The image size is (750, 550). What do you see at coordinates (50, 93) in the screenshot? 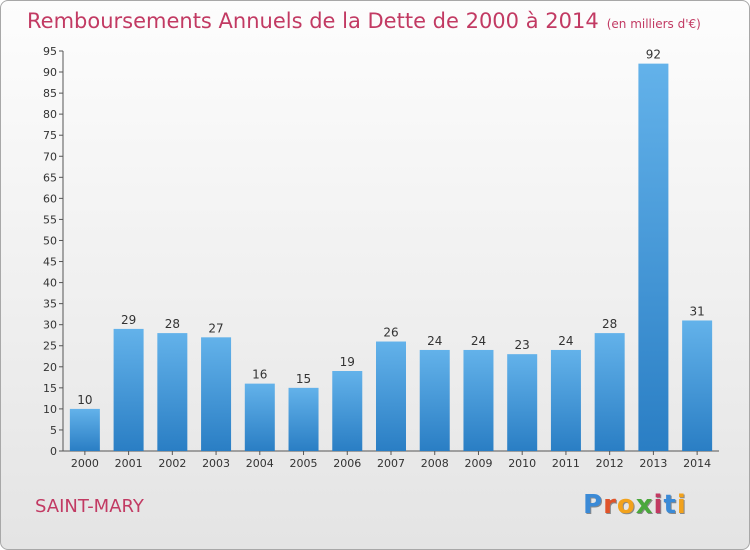
I see `y-tick-label: 85` at bounding box center [50, 93].